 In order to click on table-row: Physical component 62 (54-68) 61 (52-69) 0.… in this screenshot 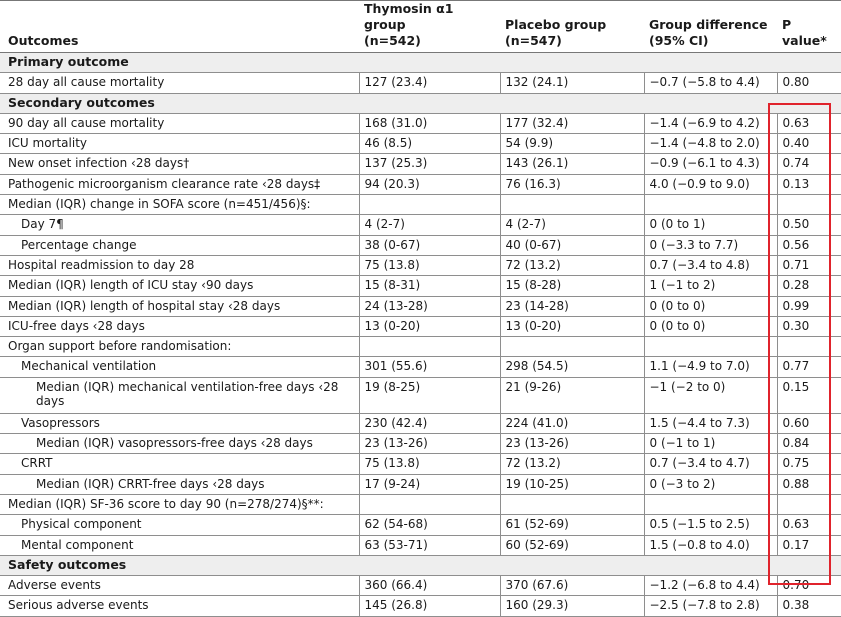, I will do `click(420, 525)`.